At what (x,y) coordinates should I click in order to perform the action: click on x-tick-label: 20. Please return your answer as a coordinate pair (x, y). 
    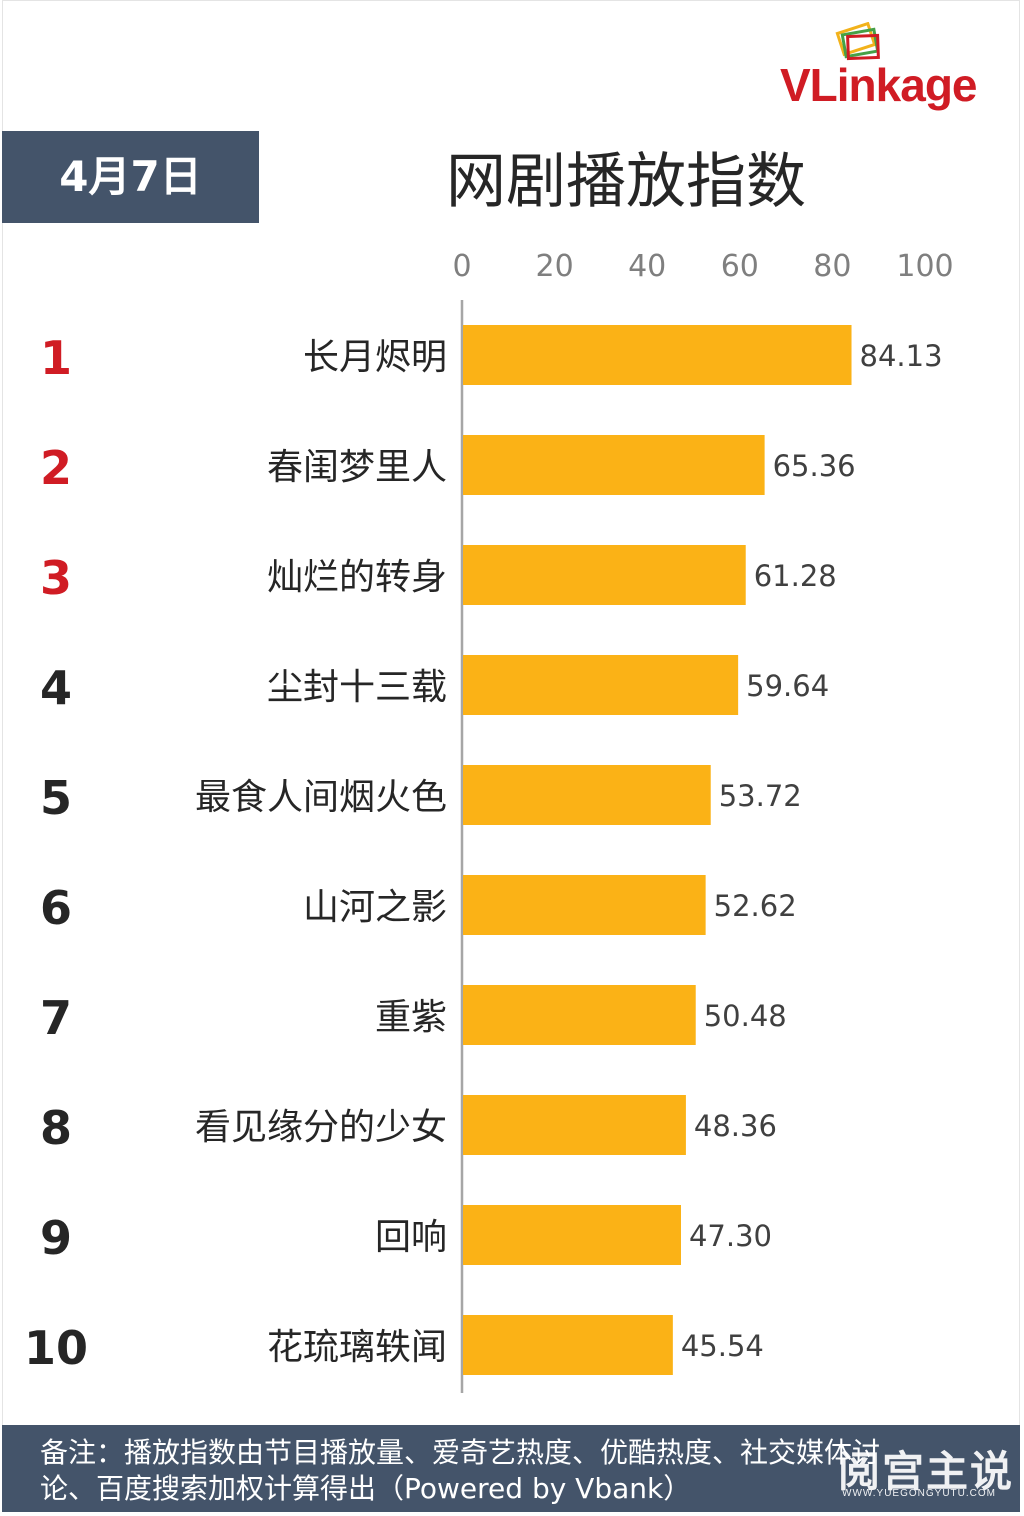
    Looking at the image, I should click on (555, 266).